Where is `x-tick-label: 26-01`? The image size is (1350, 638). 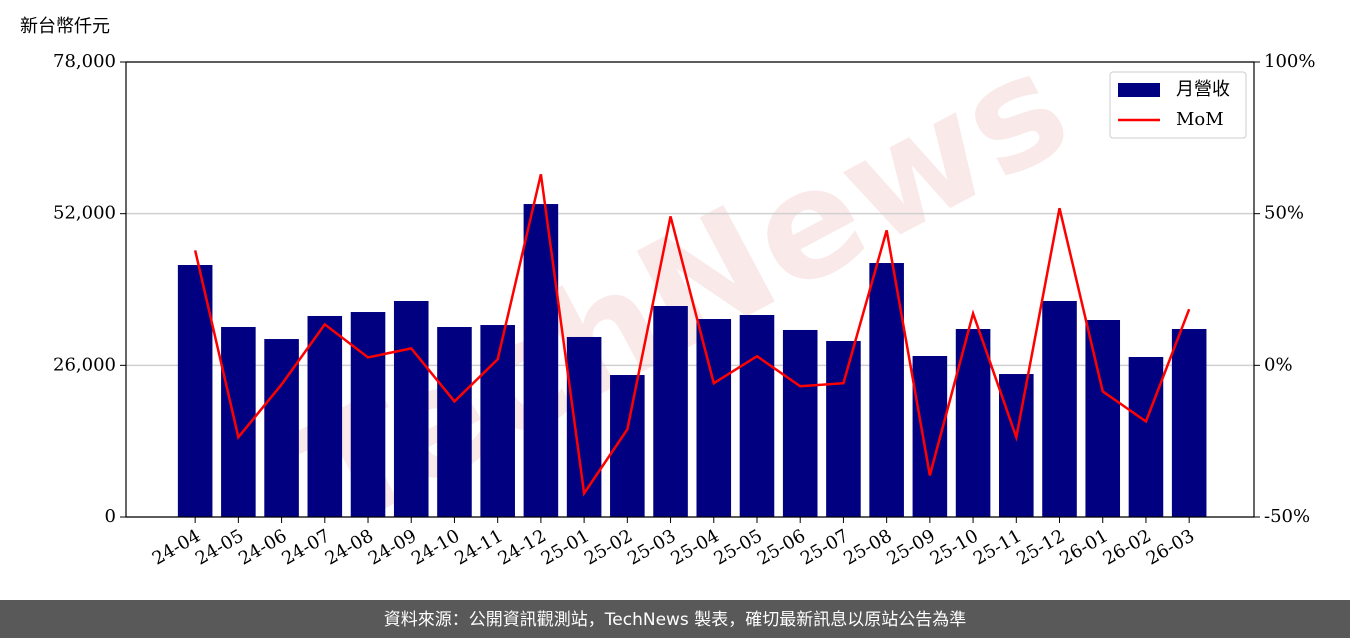
x-tick-label: 26-01 is located at coordinates (1083, 547).